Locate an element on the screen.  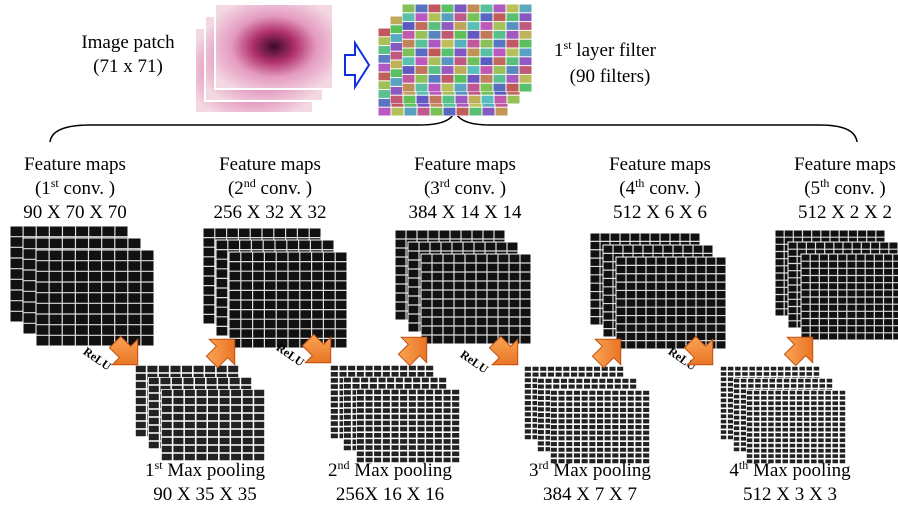
filter-count: (90 filters) is located at coordinates (610, 76).